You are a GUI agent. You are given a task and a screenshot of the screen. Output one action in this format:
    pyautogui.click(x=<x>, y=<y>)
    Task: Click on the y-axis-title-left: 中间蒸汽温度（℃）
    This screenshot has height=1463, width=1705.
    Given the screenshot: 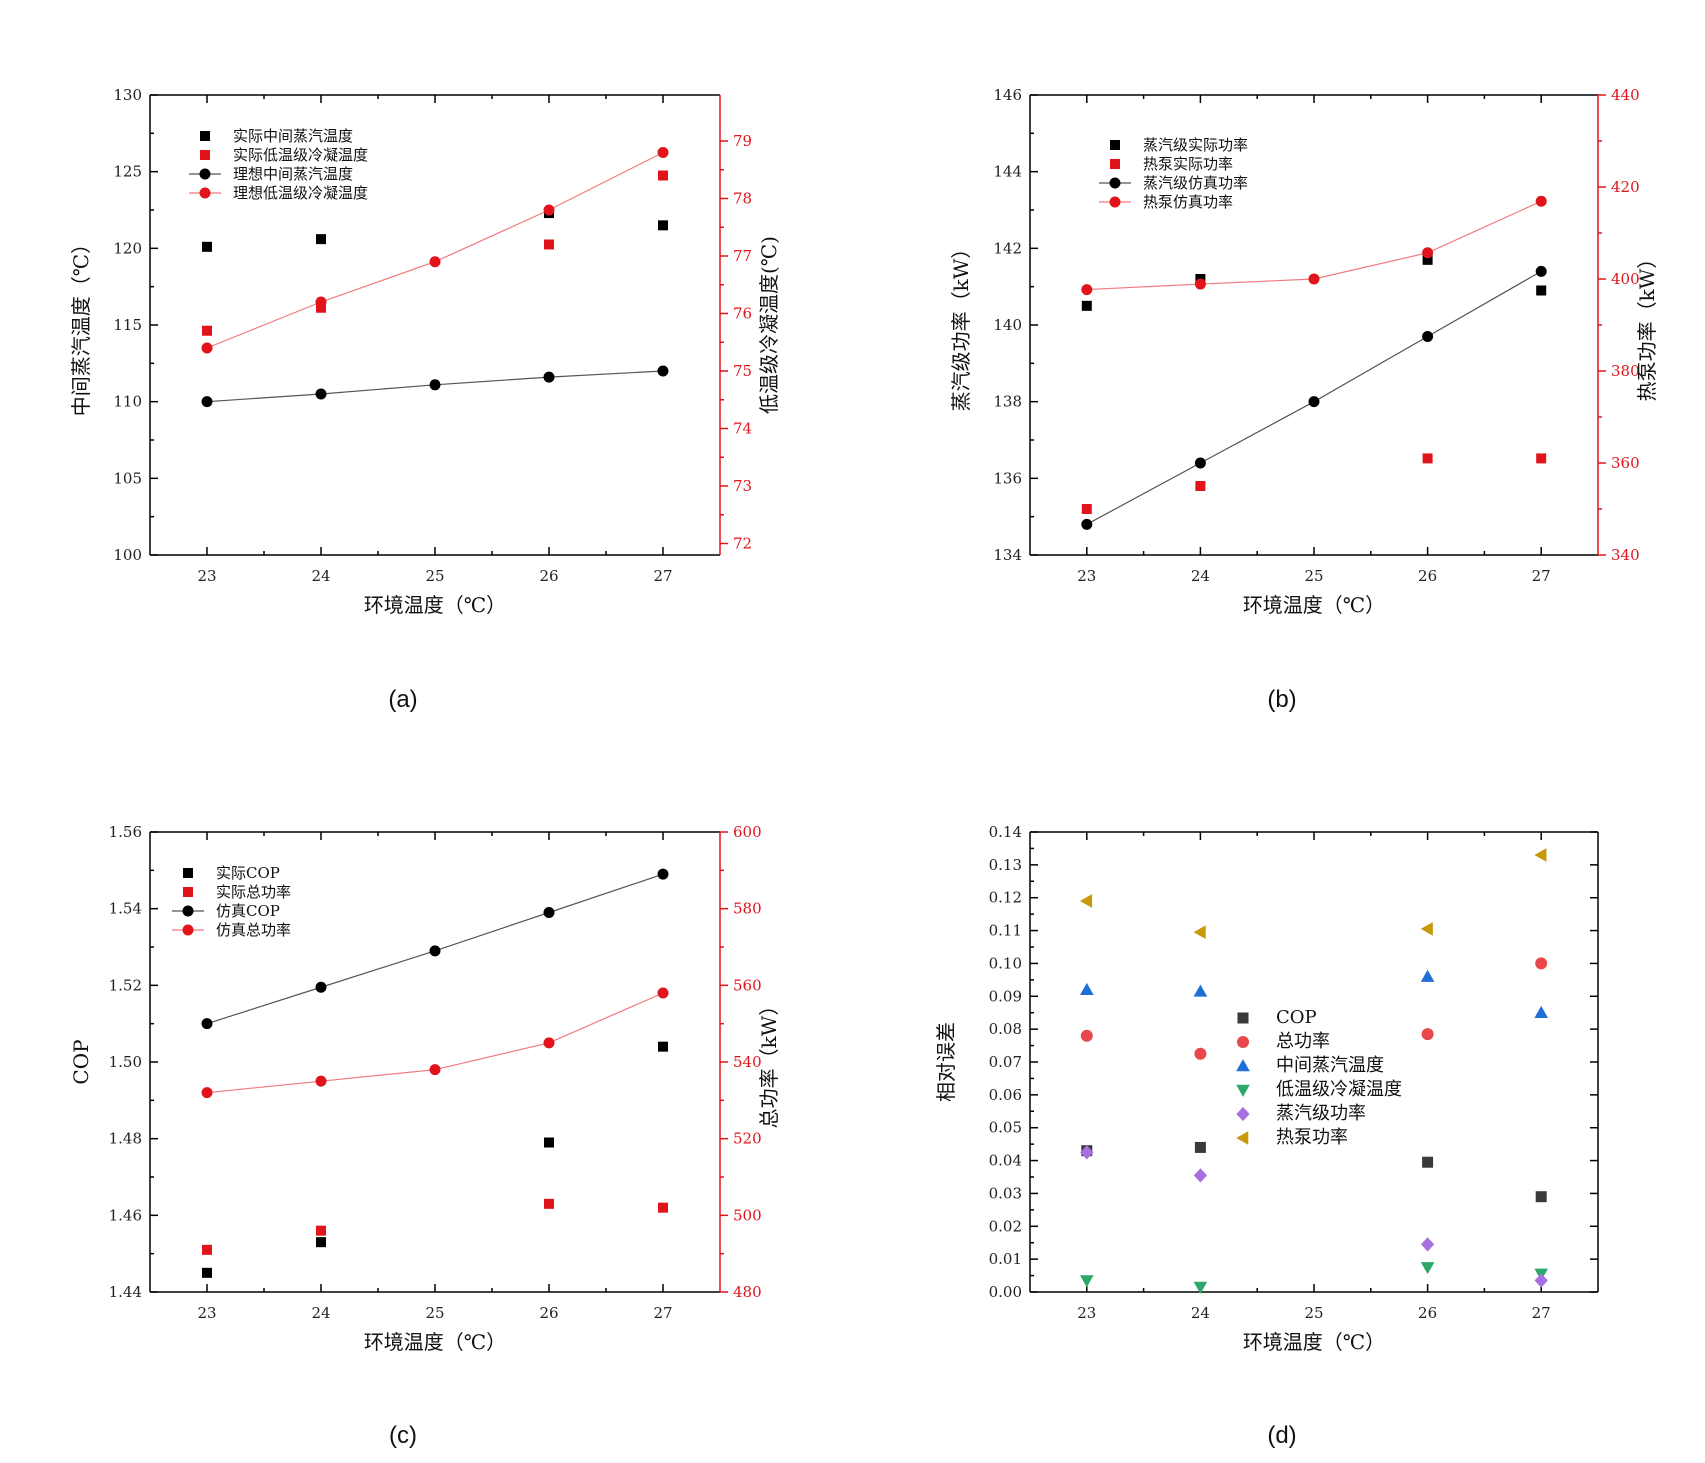 What is the action you would take?
    pyautogui.click(x=81, y=325)
    